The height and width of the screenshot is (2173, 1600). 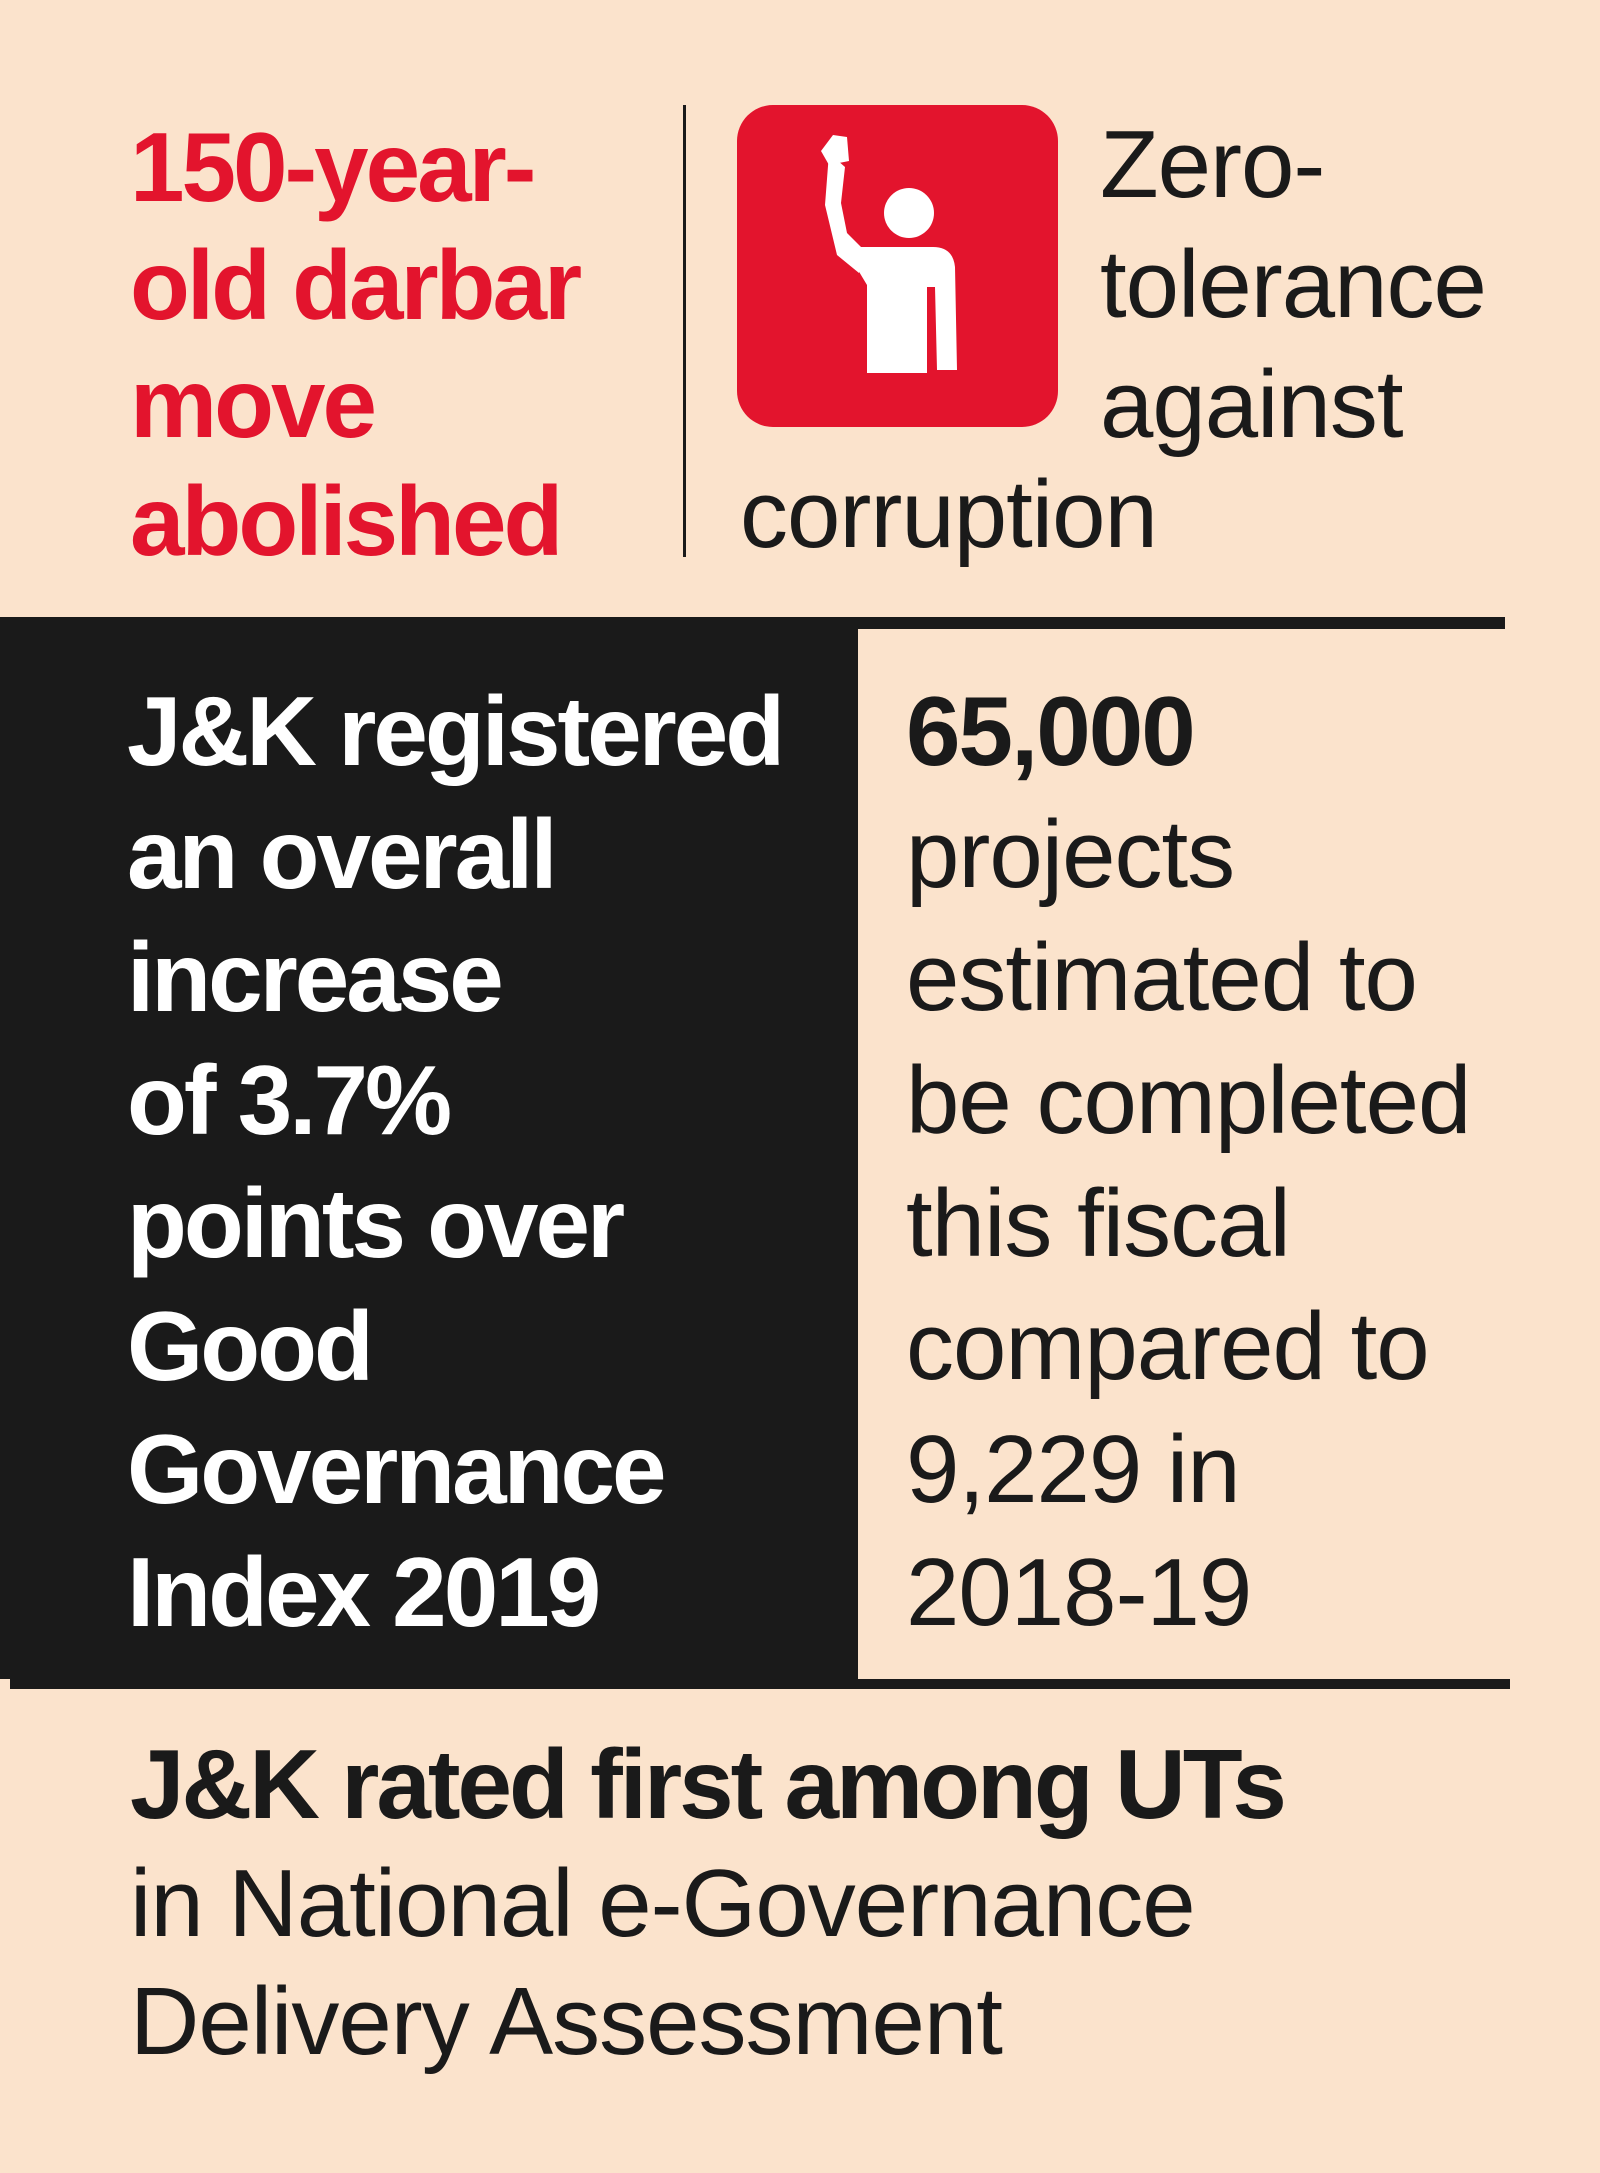 What do you see at coordinates (897, 266) in the screenshot?
I see `raised-hand-person-icon` at bounding box center [897, 266].